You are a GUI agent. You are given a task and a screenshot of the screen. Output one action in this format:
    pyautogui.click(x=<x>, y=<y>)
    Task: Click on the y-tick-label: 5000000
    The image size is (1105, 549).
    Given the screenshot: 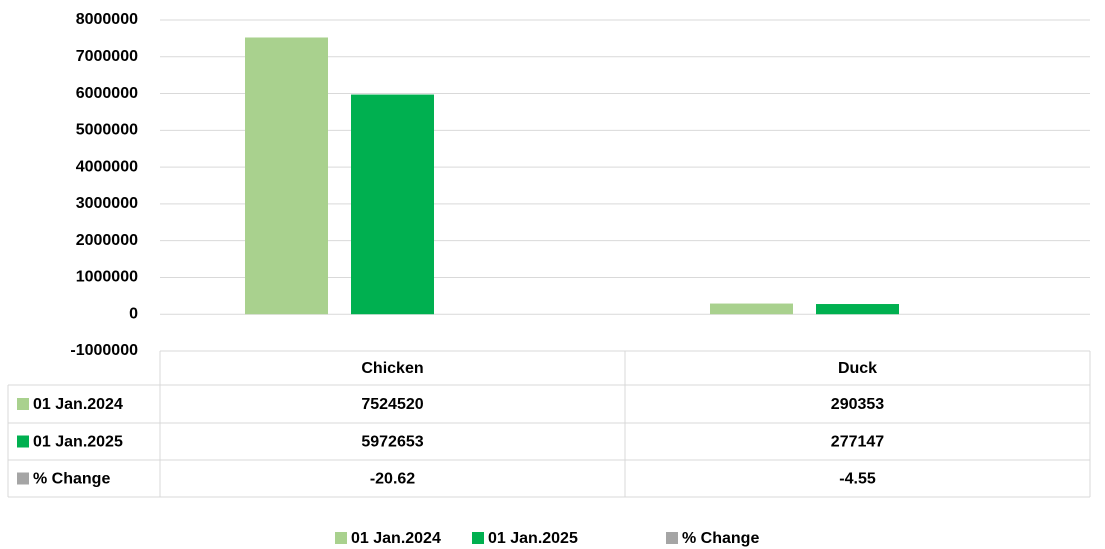 What is the action you would take?
    pyautogui.click(x=107, y=130)
    